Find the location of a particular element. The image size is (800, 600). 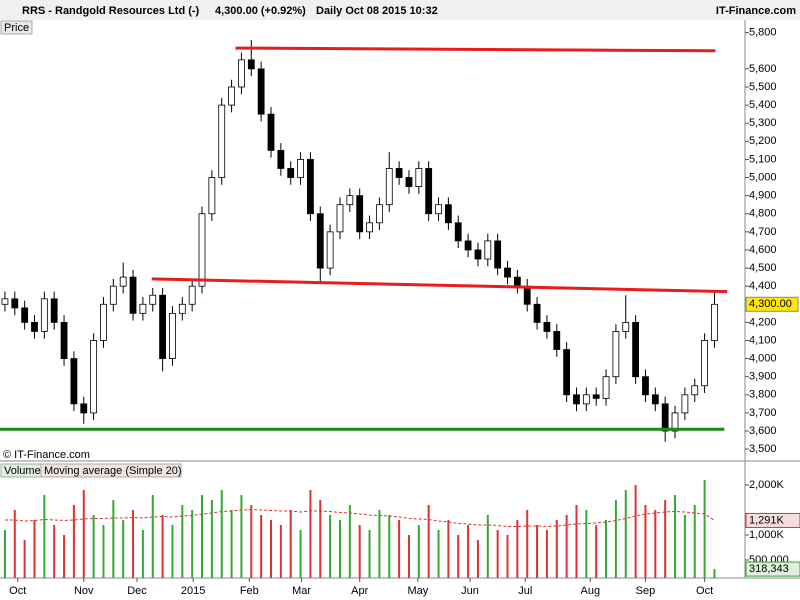

header-bar is located at coordinates (400, 10).